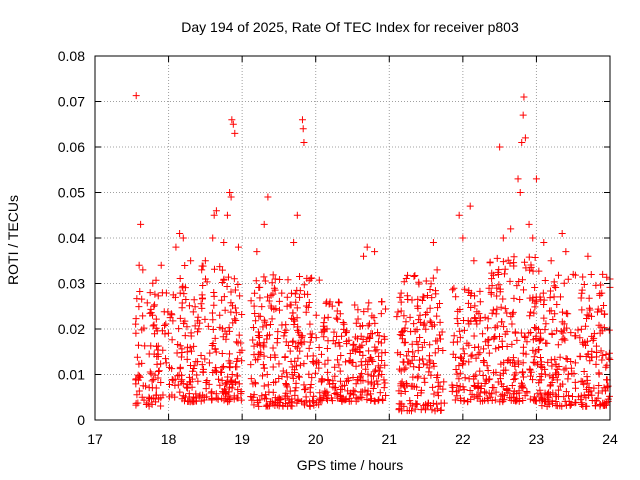  What do you see at coordinates (81, 420) in the screenshot?
I see `y-tick-label: 0` at bounding box center [81, 420].